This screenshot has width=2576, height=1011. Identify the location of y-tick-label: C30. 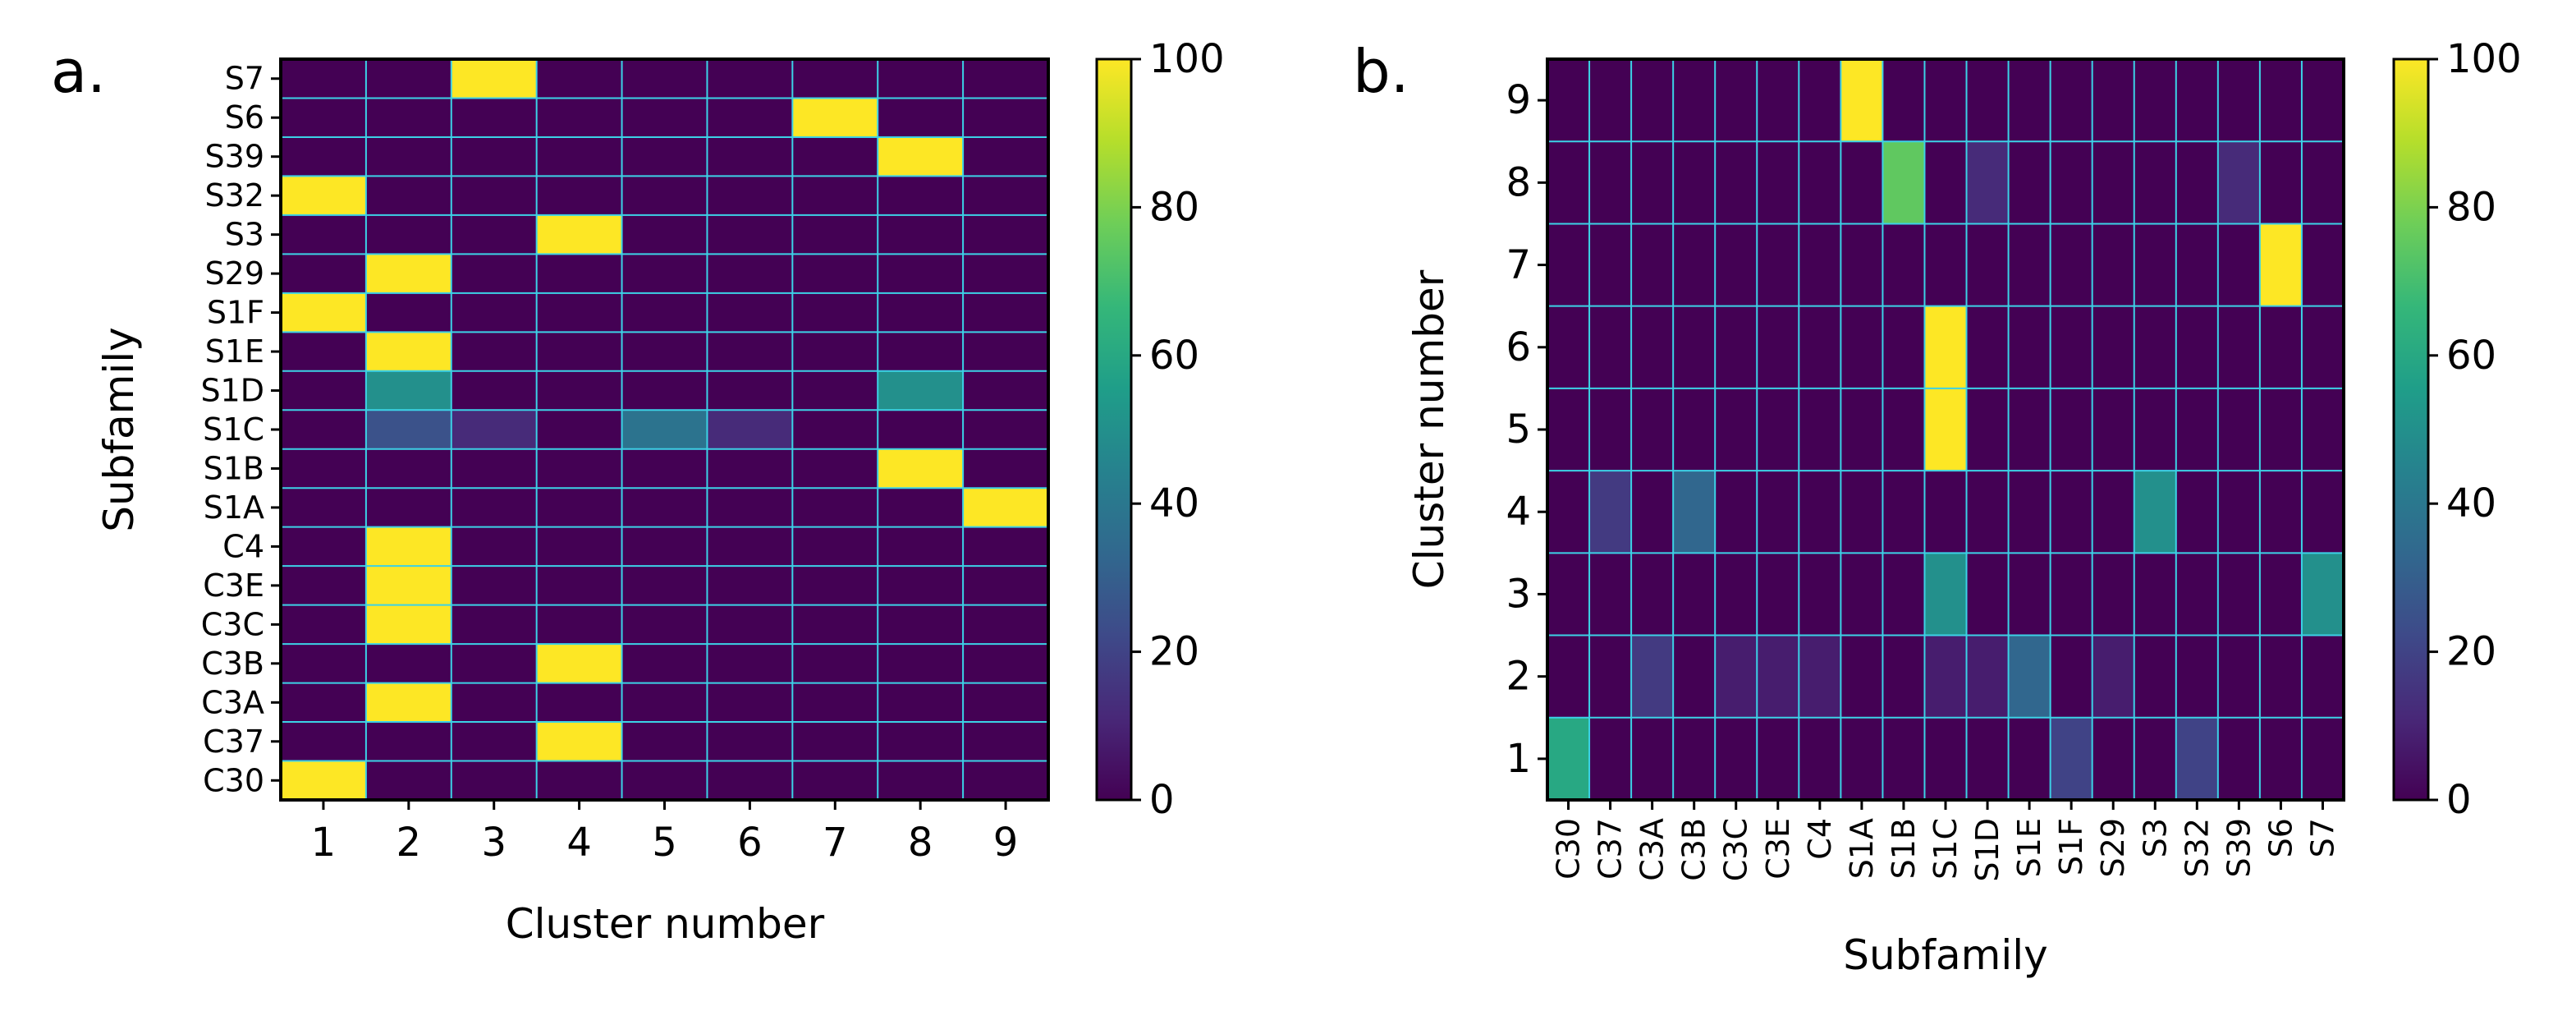
(234, 780).